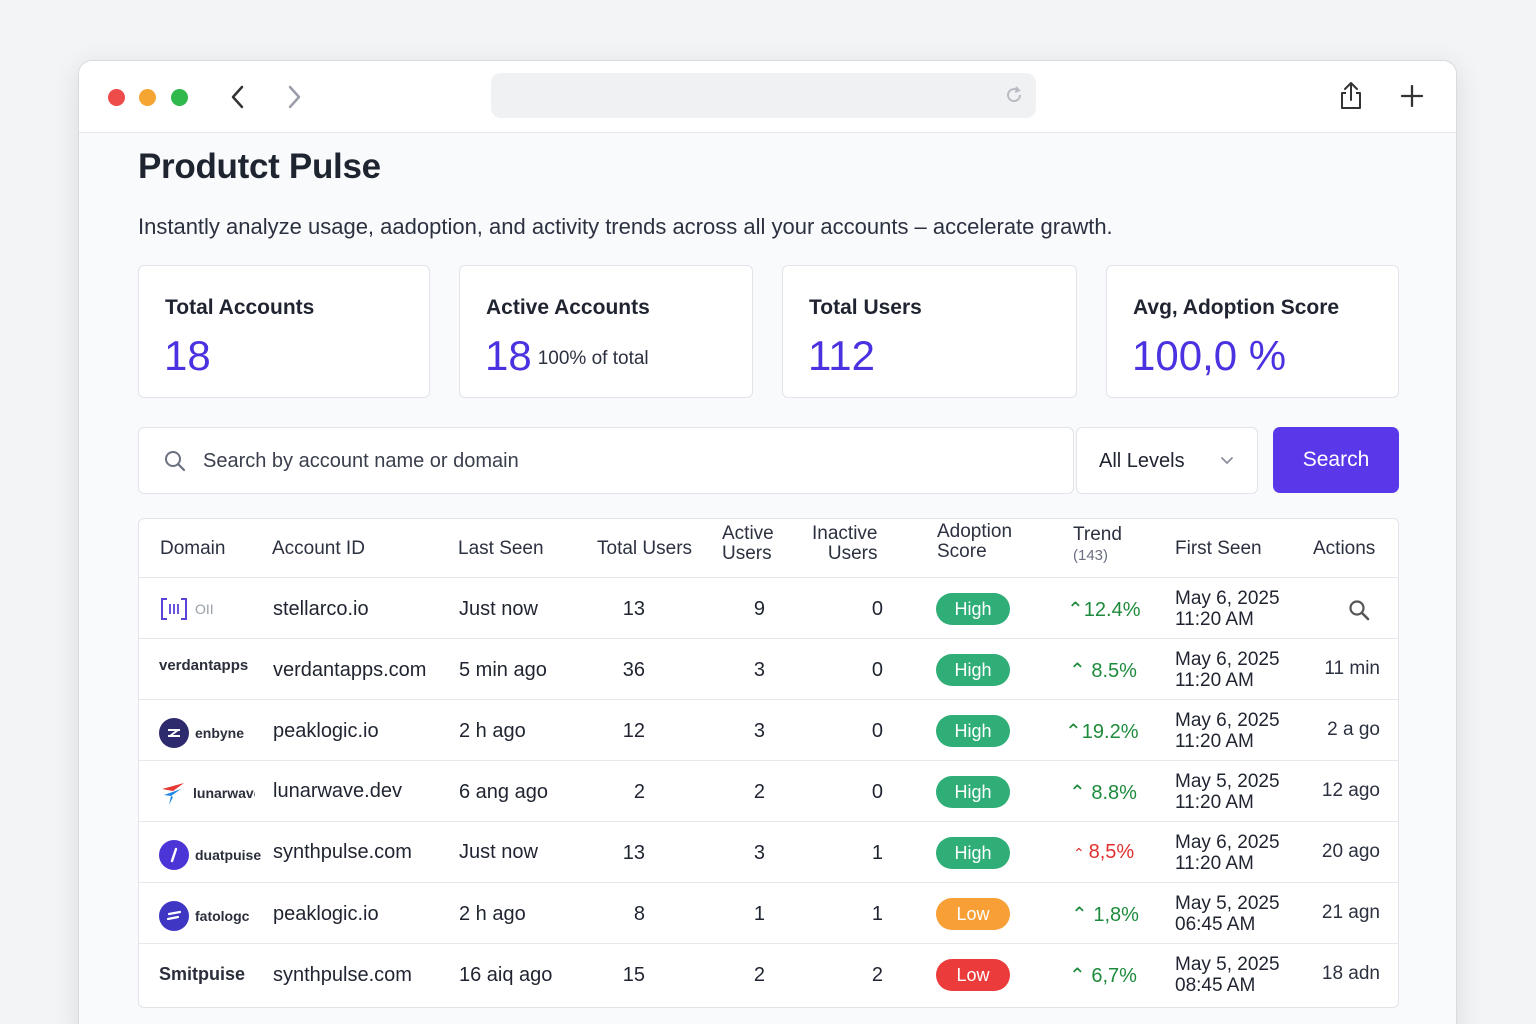 This screenshot has height=1024, width=1536. Describe the element at coordinates (639, 914) in the screenshot. I see `total-users: 8` at that location.